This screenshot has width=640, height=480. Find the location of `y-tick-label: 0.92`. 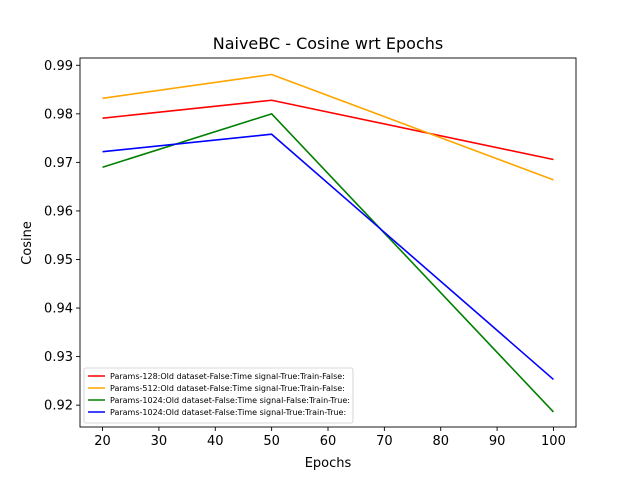

y-tick-label: 0.92 is located at coordinates (58, 406).